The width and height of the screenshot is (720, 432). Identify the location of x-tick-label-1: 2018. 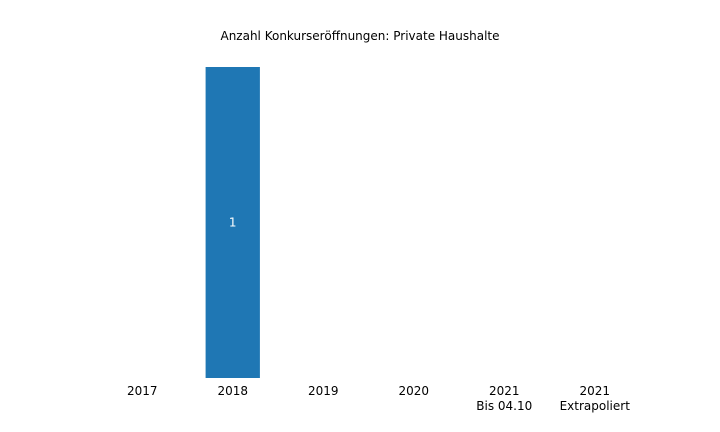
(232, 391).